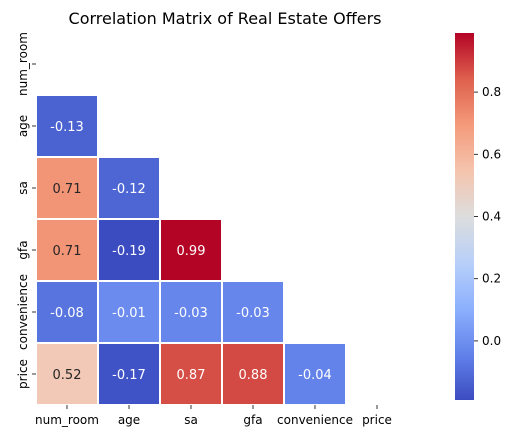  I want to click on heatmap-cell-price-age, so click(129, 374).